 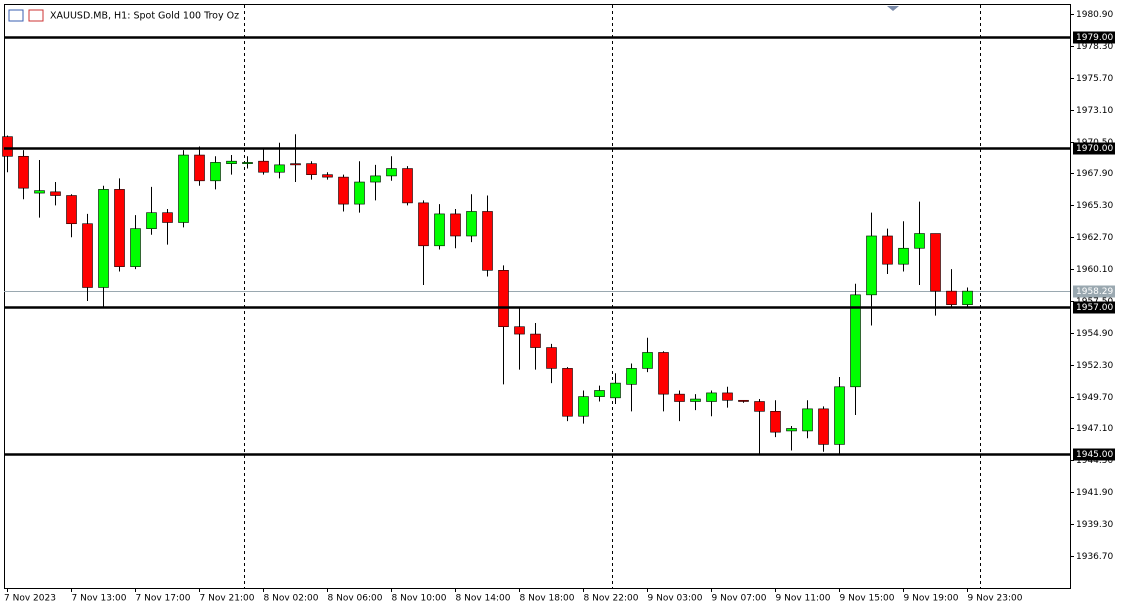 I want to click on level-label: 1970.00, so click(x=1094, y=149).